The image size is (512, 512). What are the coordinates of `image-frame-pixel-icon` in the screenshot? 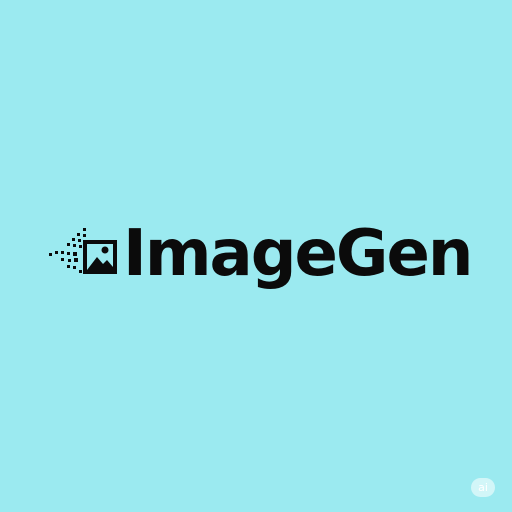 It's located at (84, 254).